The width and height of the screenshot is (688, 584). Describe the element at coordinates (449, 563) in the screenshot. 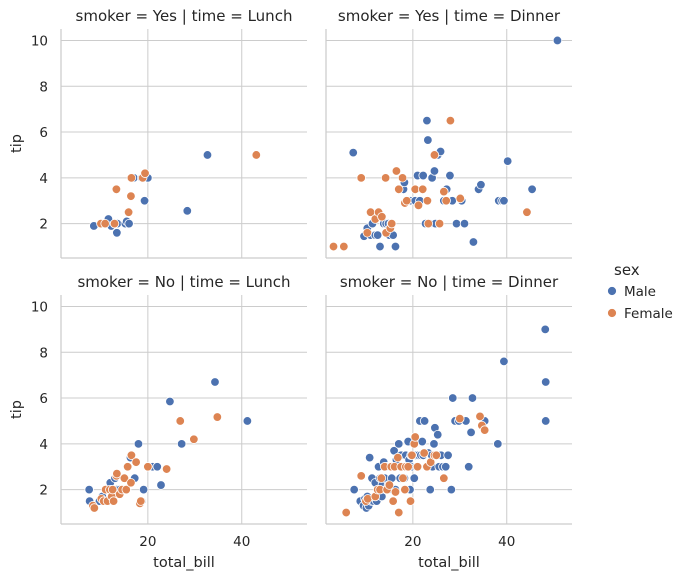

I see `x-axis-label: total_bill` at that location.